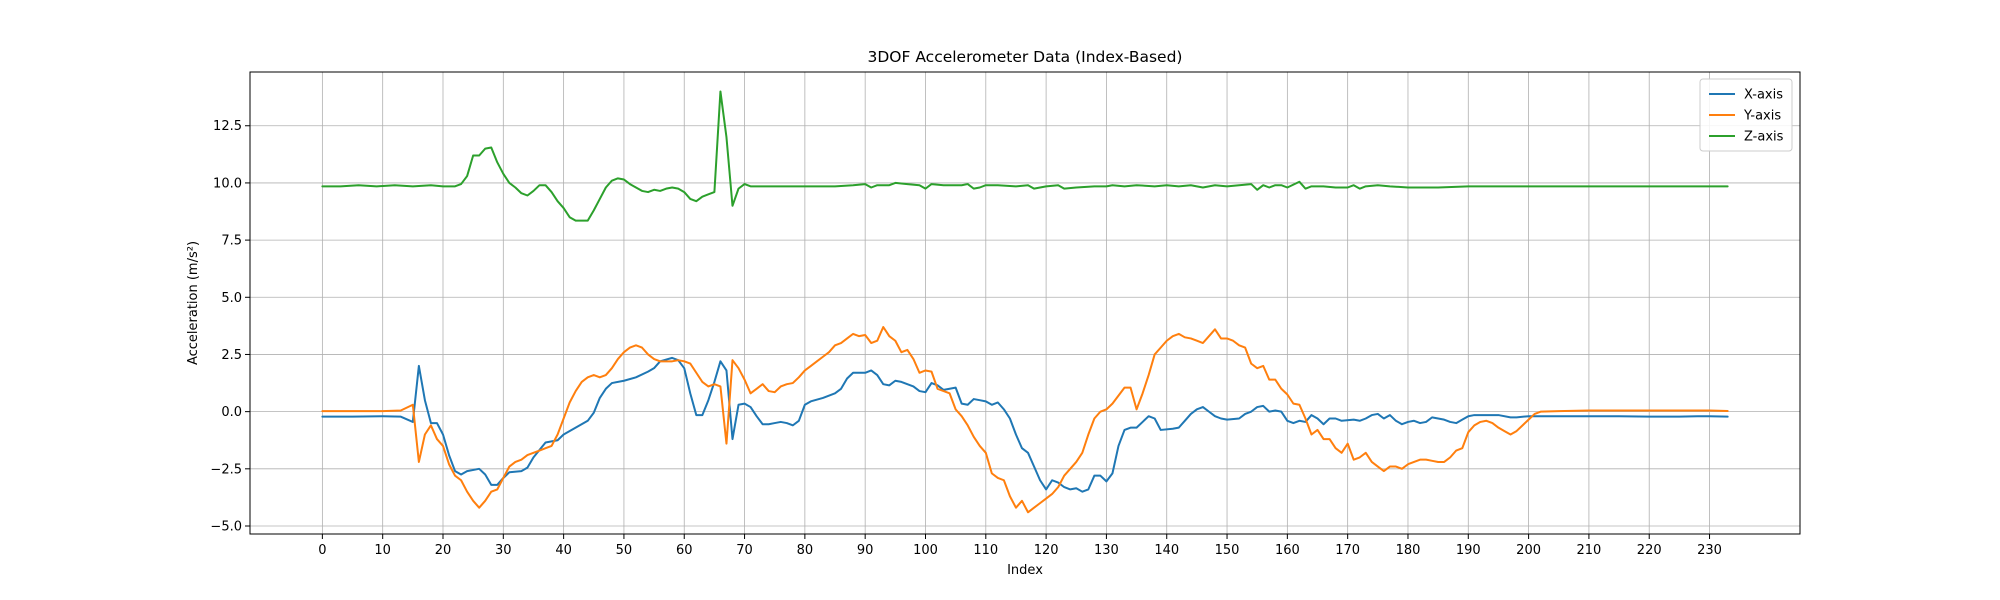  What do you see at coordinates (865, 550) in the screenshot?
I see `x-tick-label: 90` at bounding box center [865, 550].